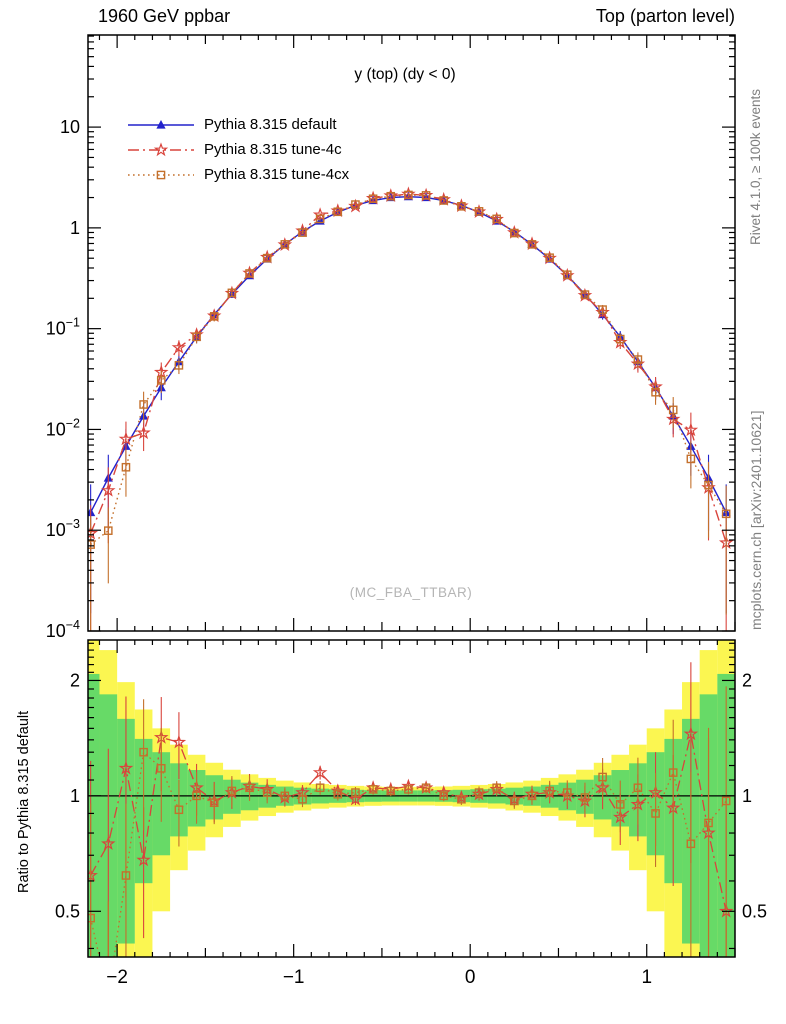  I want to click on beam-title: 1960 GeV ppbar, so click(164, 16).